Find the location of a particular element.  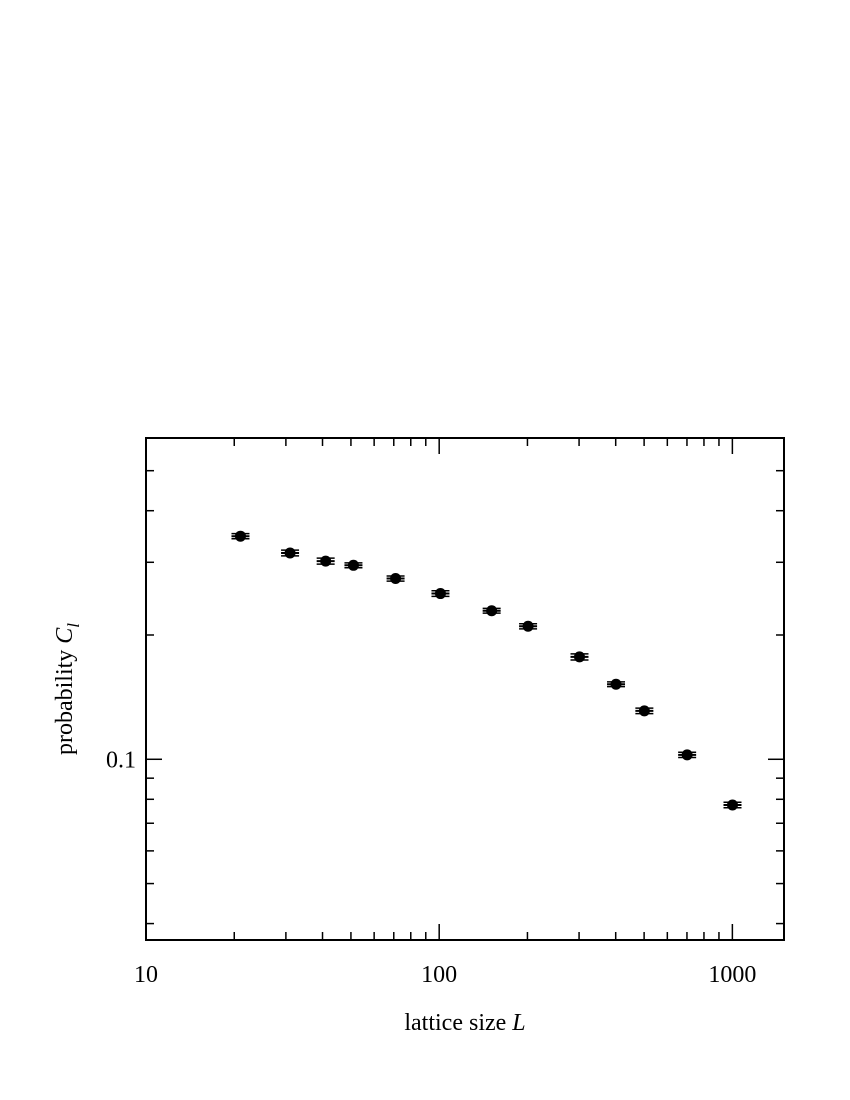

x-tick-label: 100 is located at coordinates (439, 975).